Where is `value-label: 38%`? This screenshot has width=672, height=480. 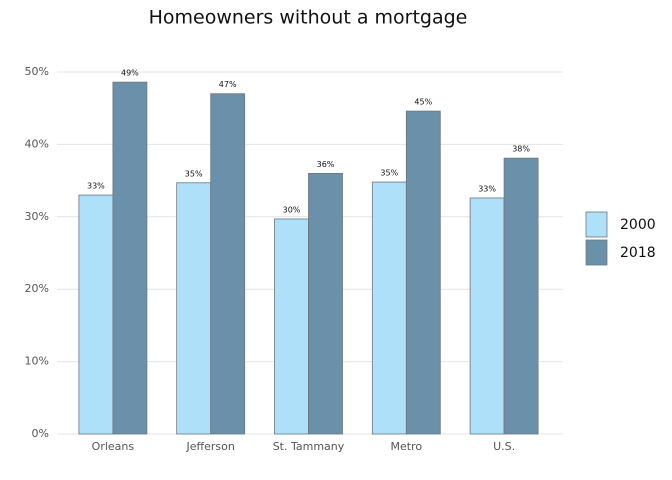 value-label: 38% is located at coordinates (521, 149).